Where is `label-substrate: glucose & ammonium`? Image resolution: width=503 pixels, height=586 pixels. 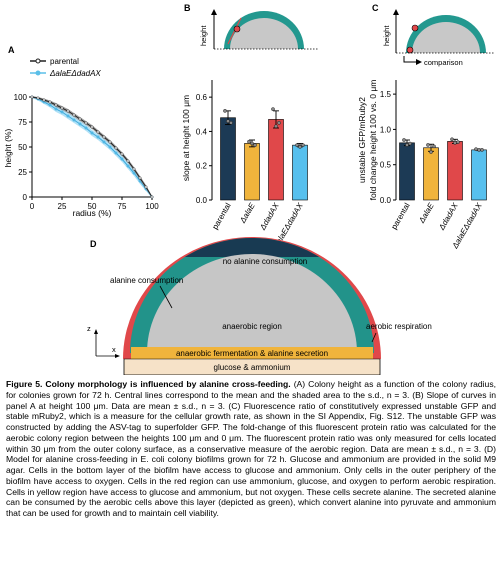
label-substrate: glucose & ammonium is located at coordinates (252, 367).